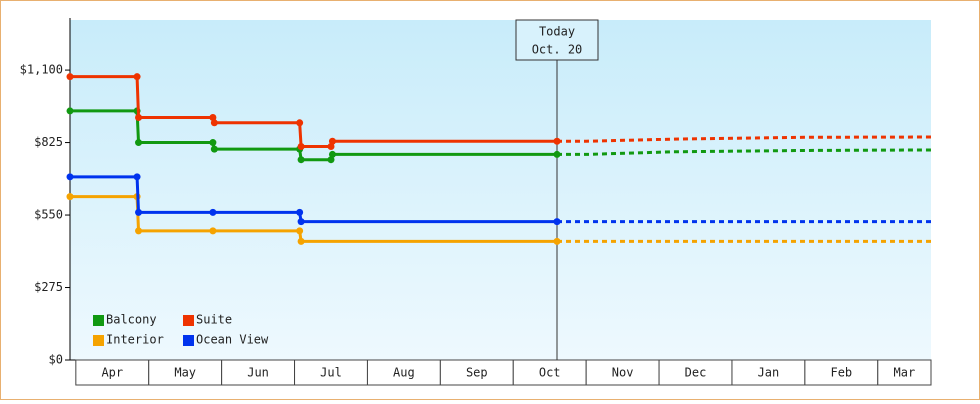  Describe the element at coordinates (56, 360) in the screenshot. I see `y-tick-label: $0` at that location.